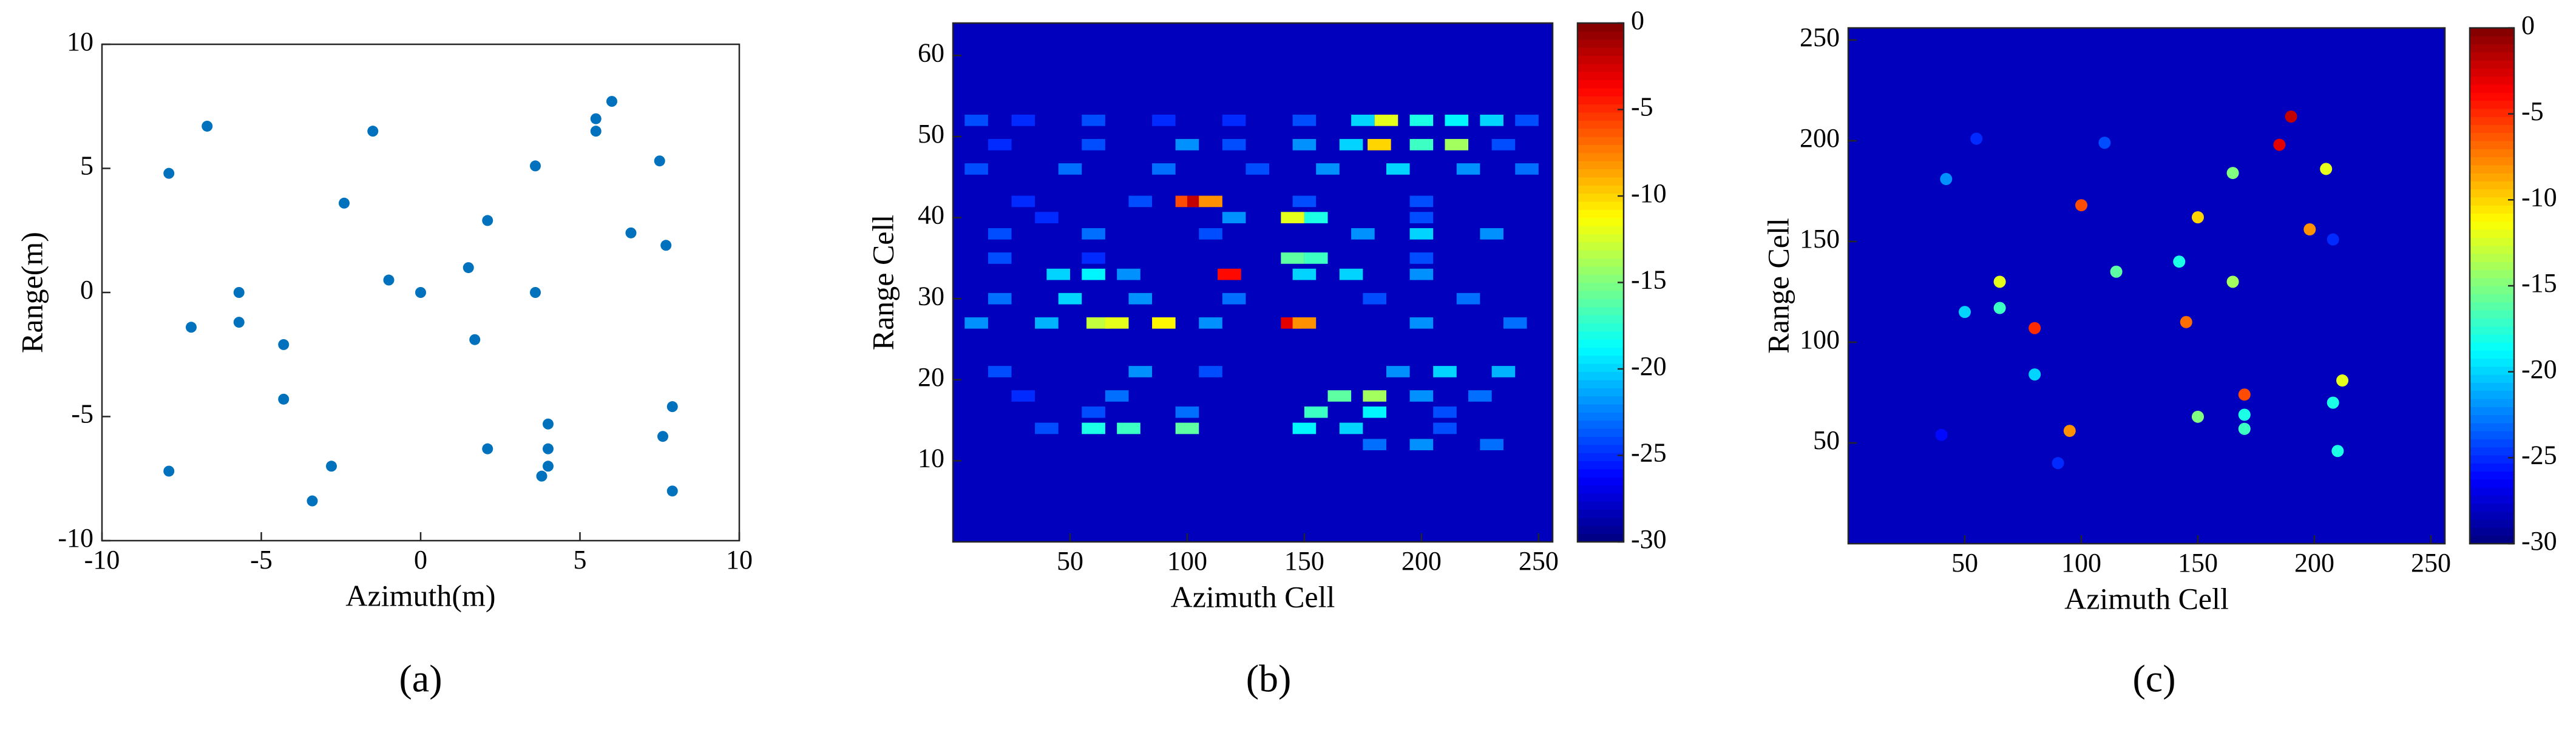 The image size is (2576, 733). What do you see at coordinates (1820, 239) in the screenshot?
I see `y-tick-label: 150` at bounding box center [1820, 239].